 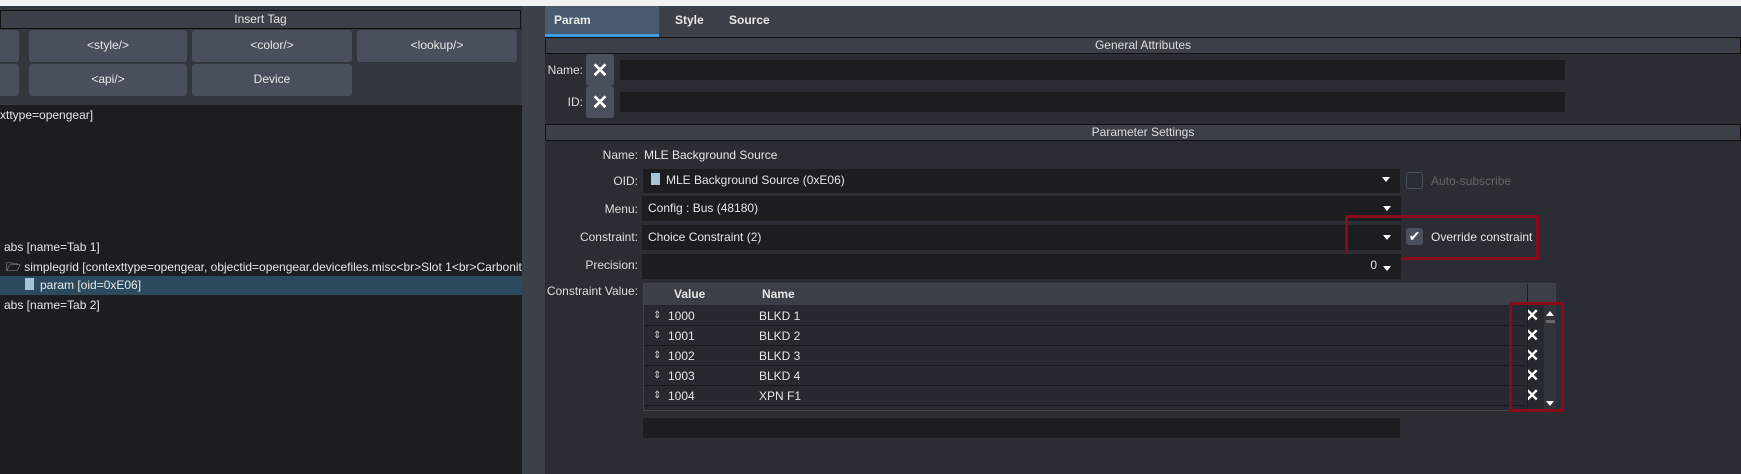 I want to click on column-divider, so click(x=1527, y=347).